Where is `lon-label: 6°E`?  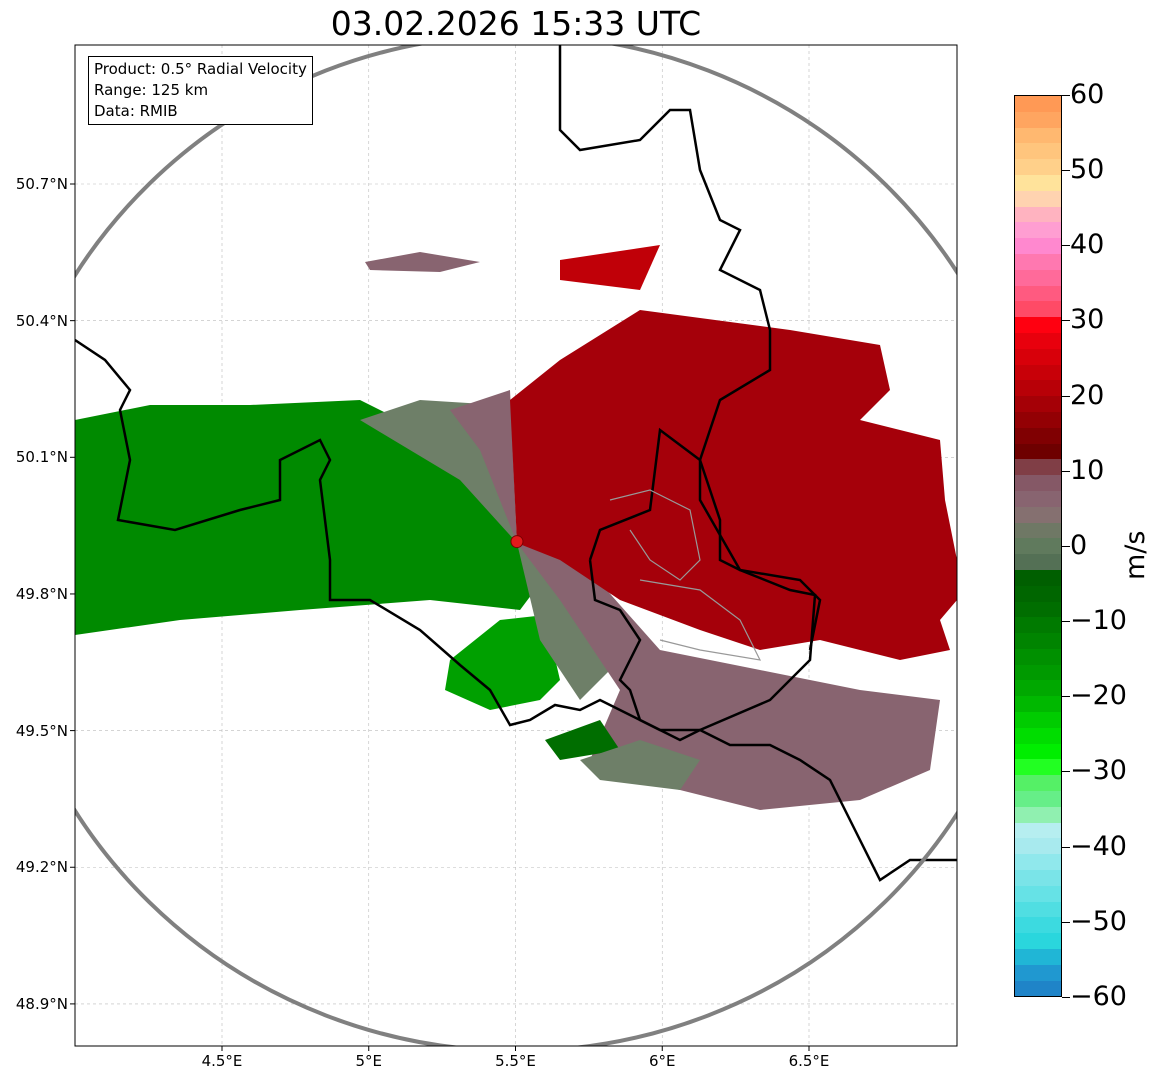
lon-label: 6°E is located at coordinates (662, 1061).